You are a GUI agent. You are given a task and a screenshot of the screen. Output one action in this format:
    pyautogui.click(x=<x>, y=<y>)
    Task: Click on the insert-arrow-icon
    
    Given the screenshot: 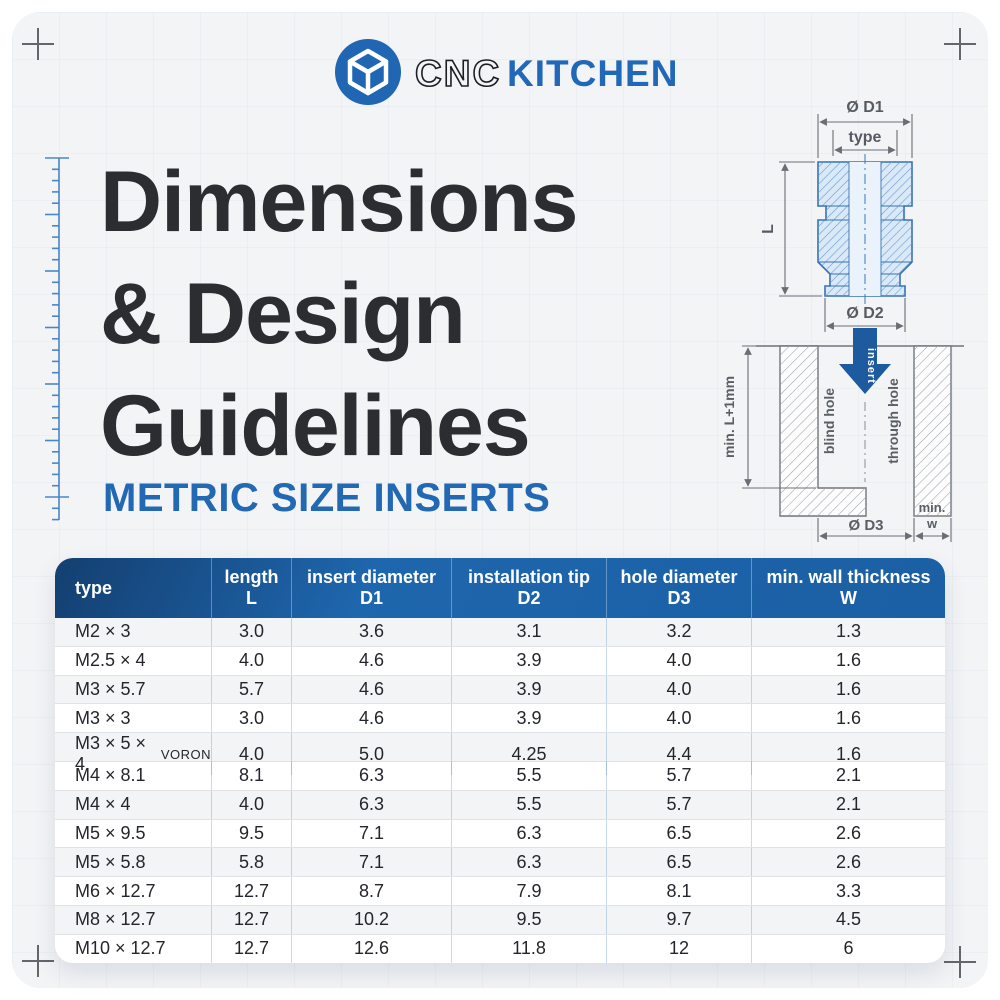 What is the action you would take?
    pyautogui.click(x=865, y=361)
    